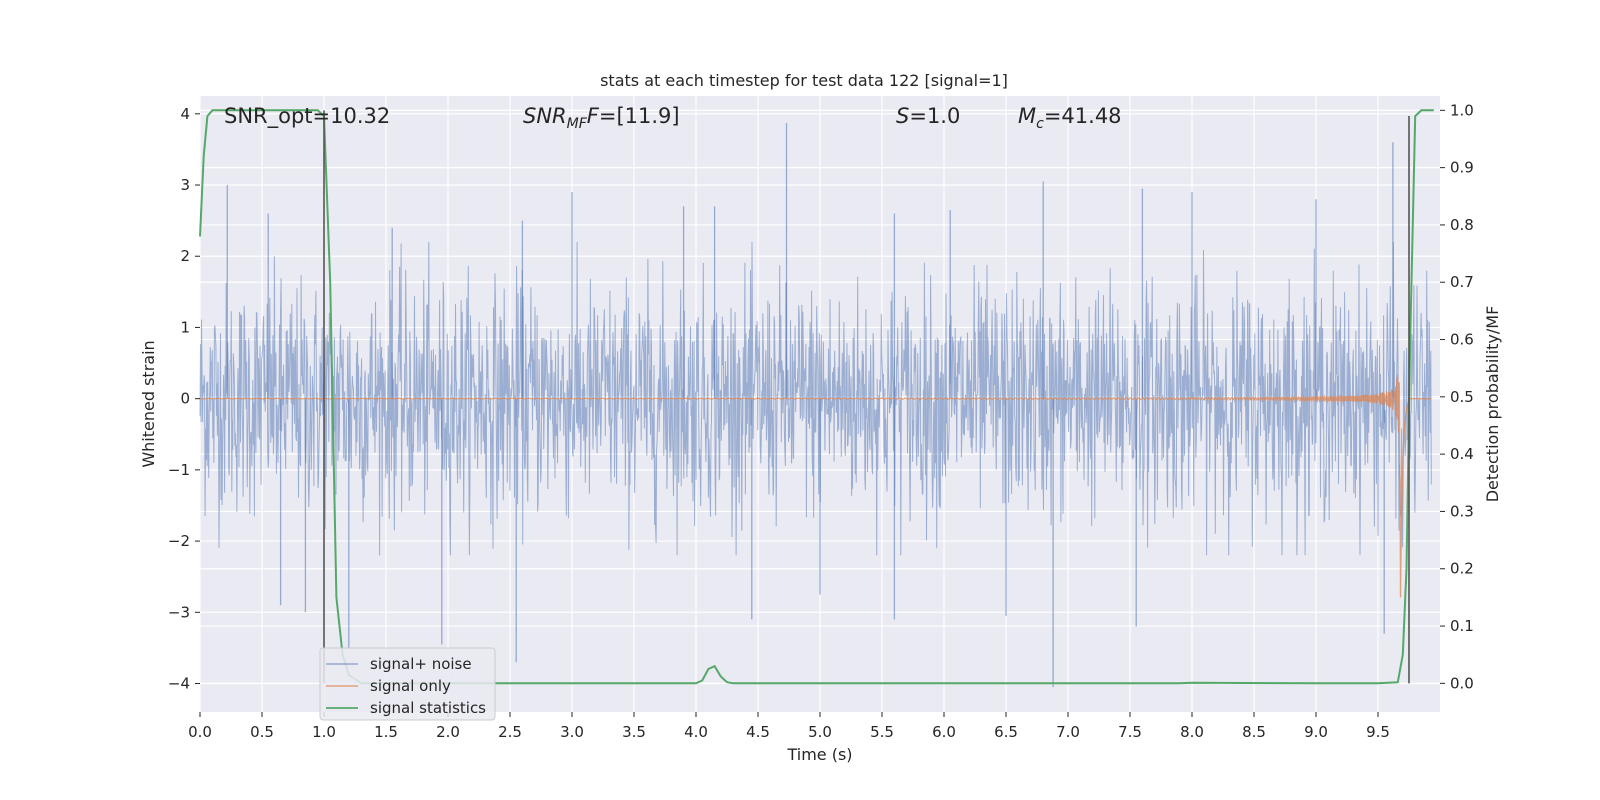 This screenshot has width=1600, height=800. Describe the element at coordinates (324, 732) in the screenshot. I see `x-tick-label-2: 1.0` at that location.